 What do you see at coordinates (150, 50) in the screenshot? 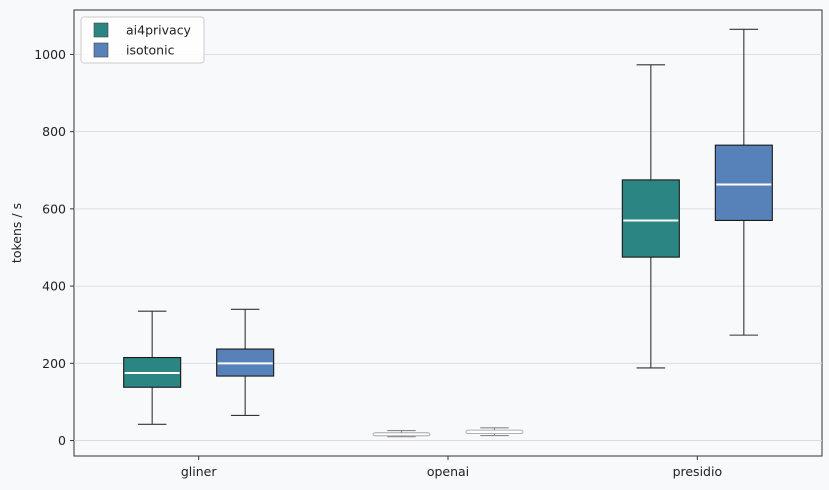
I see `legend-label-isotonic: isotonic` at bounding box center [150, 50].